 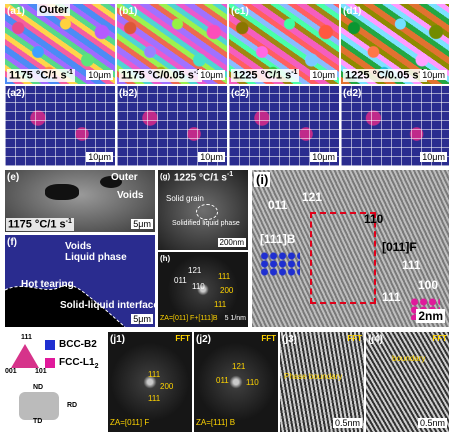 I want to click on phase-boundary-label: Phase boundary, so click(x=313, y=376).